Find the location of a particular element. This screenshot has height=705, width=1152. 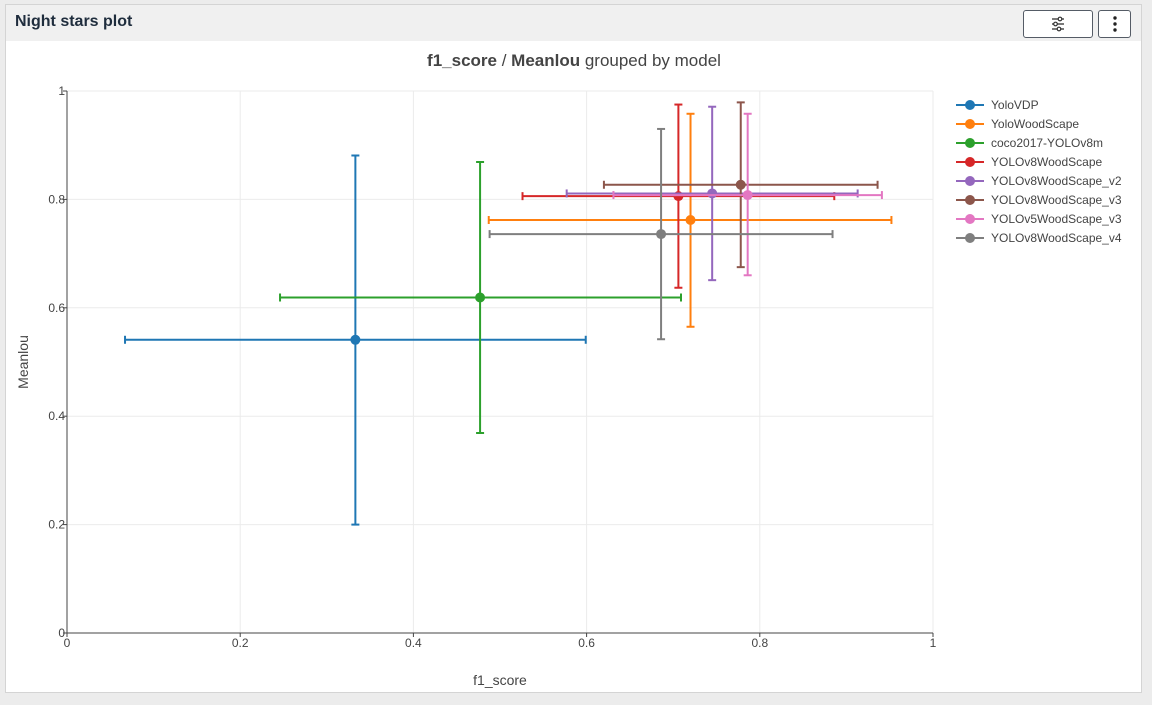

legend-item-5: YOLOv8WoodScape_v3 is located at coordinates (1039, 200).